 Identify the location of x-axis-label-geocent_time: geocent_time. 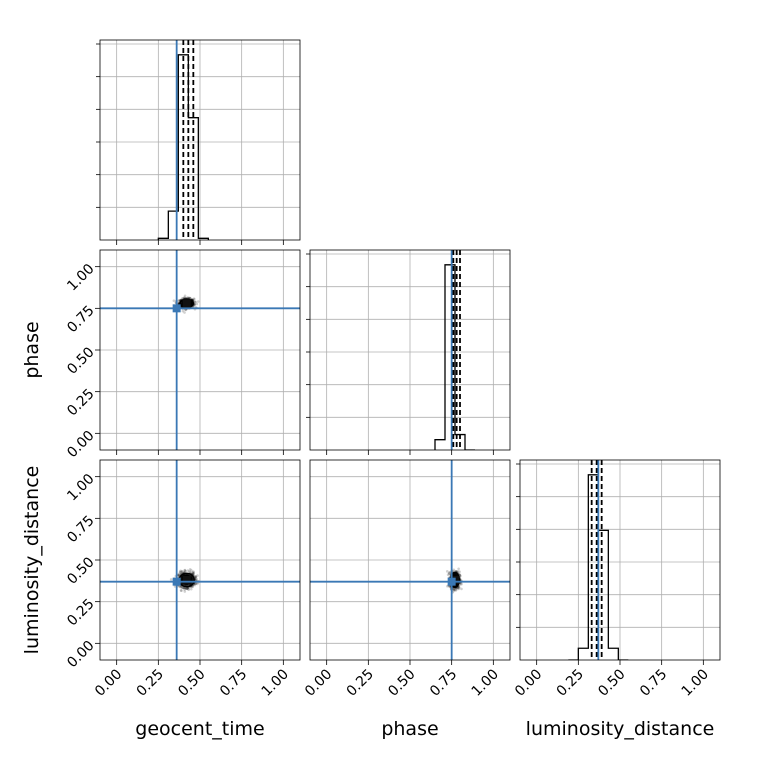
(199, 729).